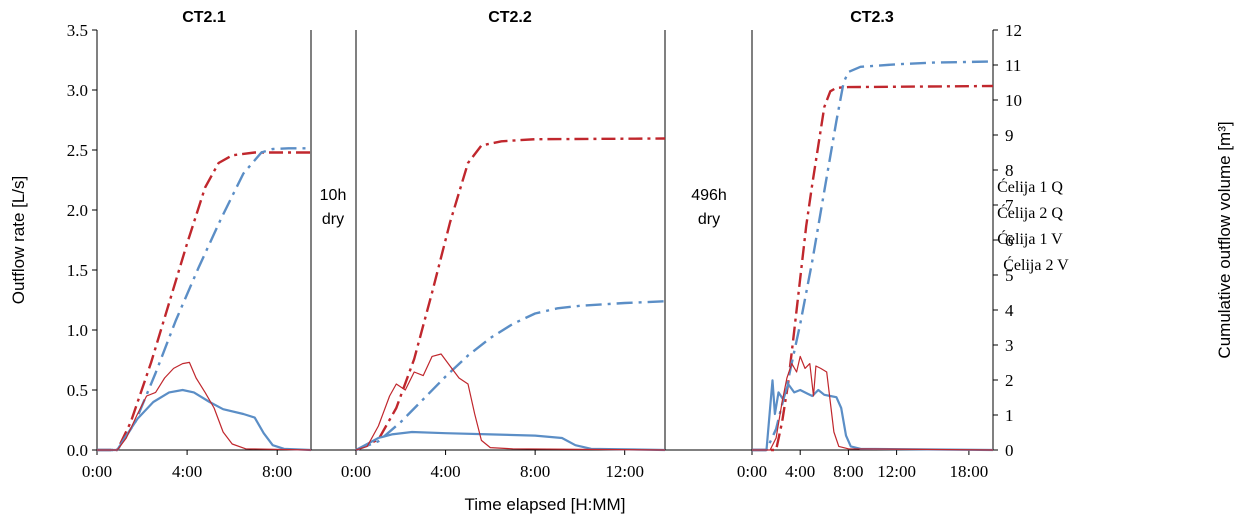 The width and height of the screenshot is (1237, 516). I want to click on legend-entry-celija-2-v: Ćelija 2 V, so click(1036, 264).